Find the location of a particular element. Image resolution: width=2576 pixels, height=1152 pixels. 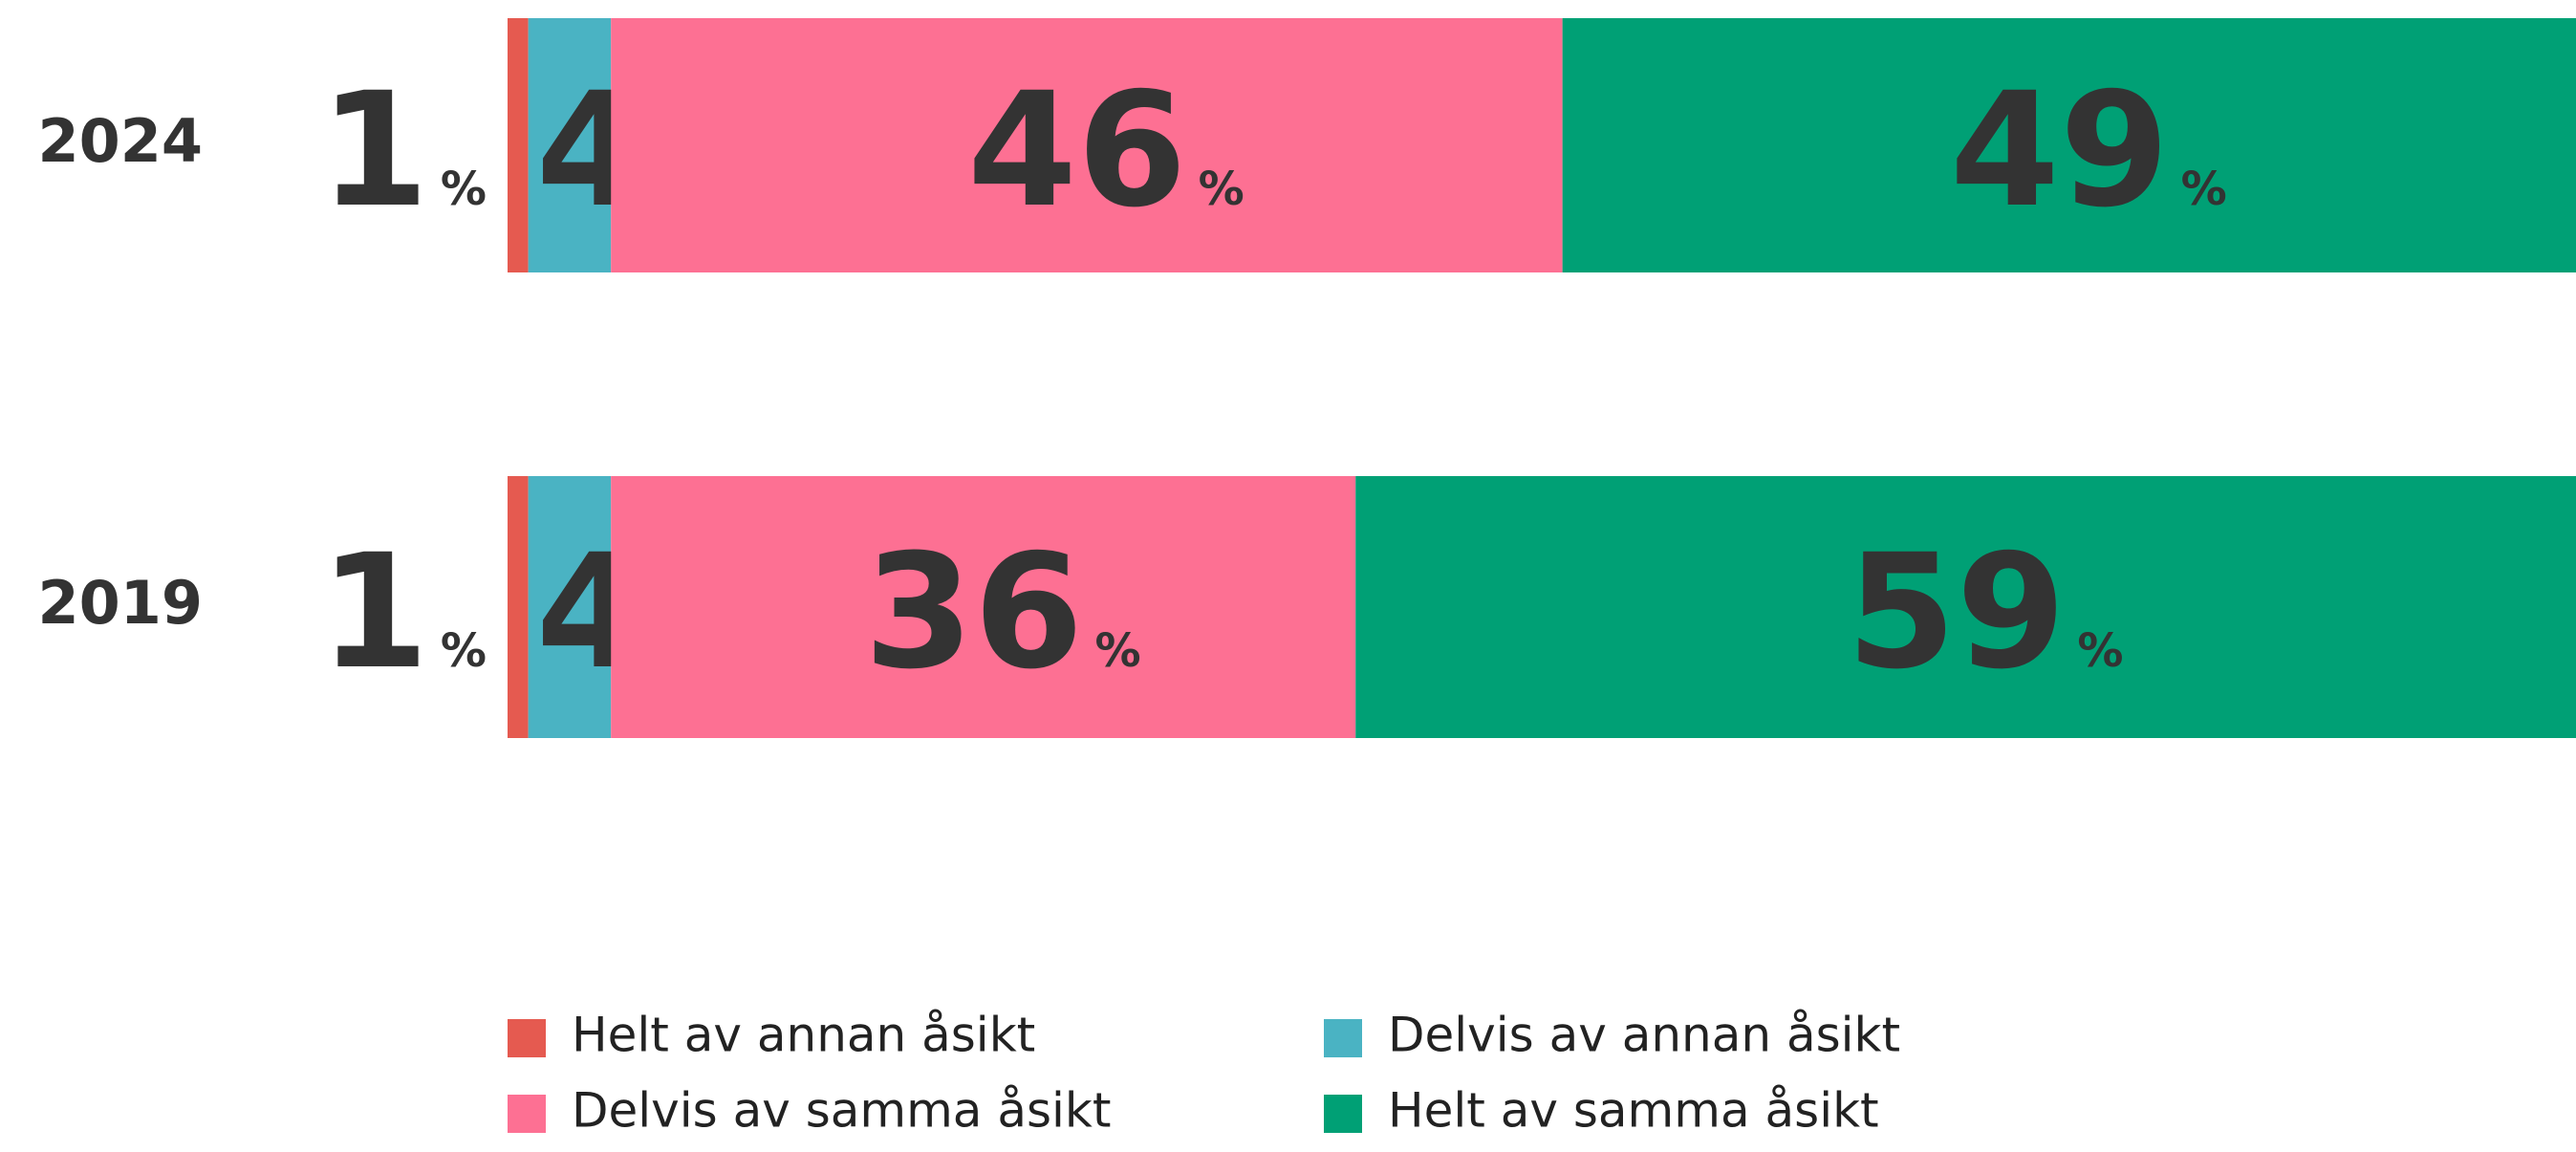

value-label: 49% is located at coordinates (2088, 150).